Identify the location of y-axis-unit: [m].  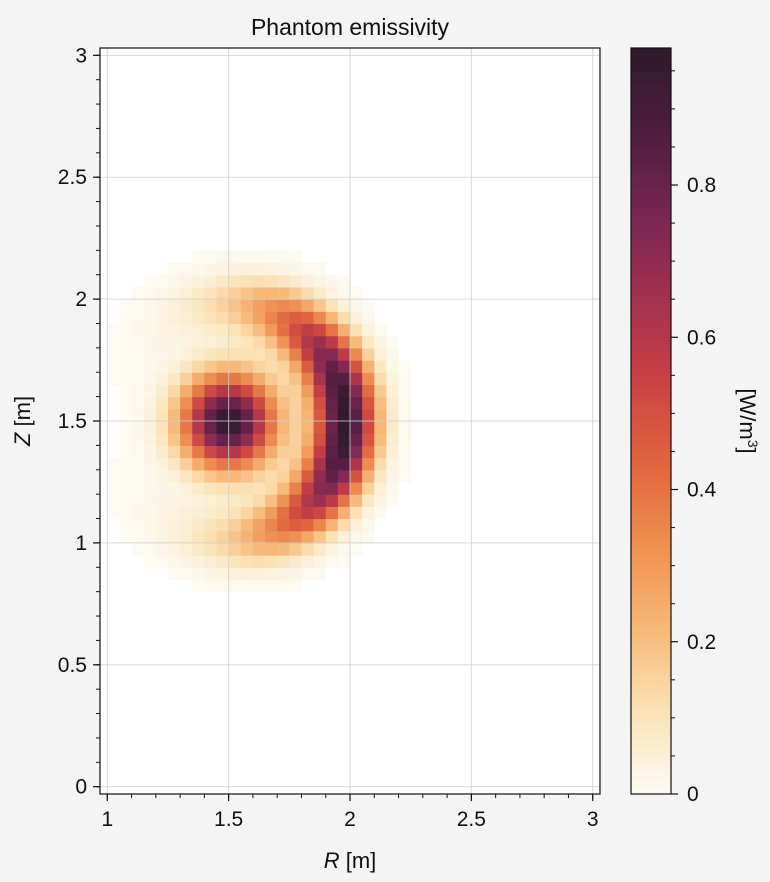
(22, 414).